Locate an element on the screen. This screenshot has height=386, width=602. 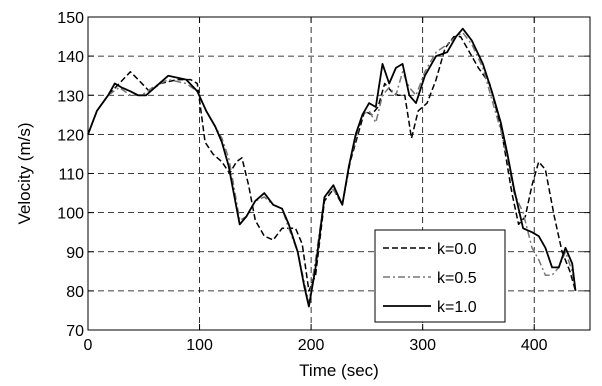
y-tick-label: 70 is located at coordinates (75, 331).